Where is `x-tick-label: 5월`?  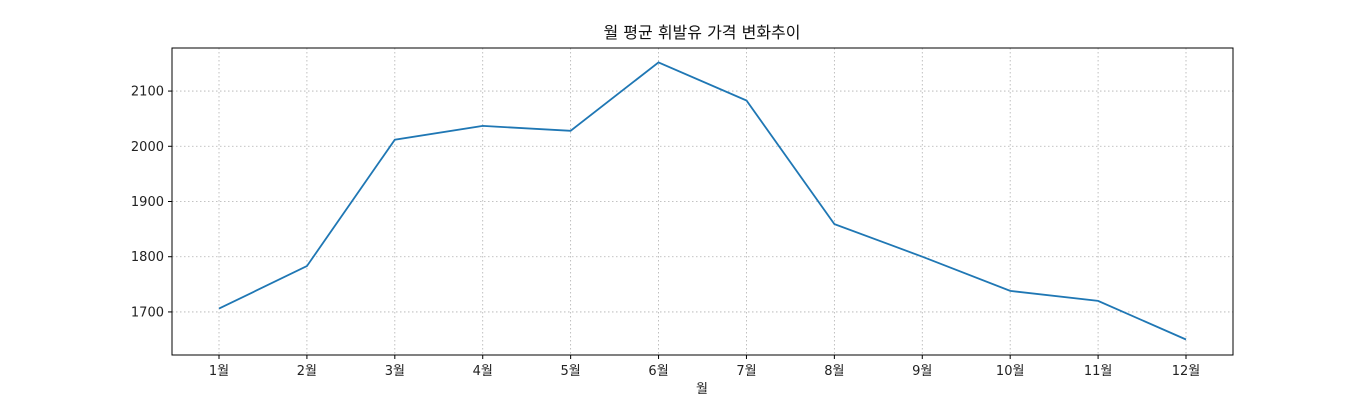
x-tick-label: 5월 is located at coordinates (571, 371).